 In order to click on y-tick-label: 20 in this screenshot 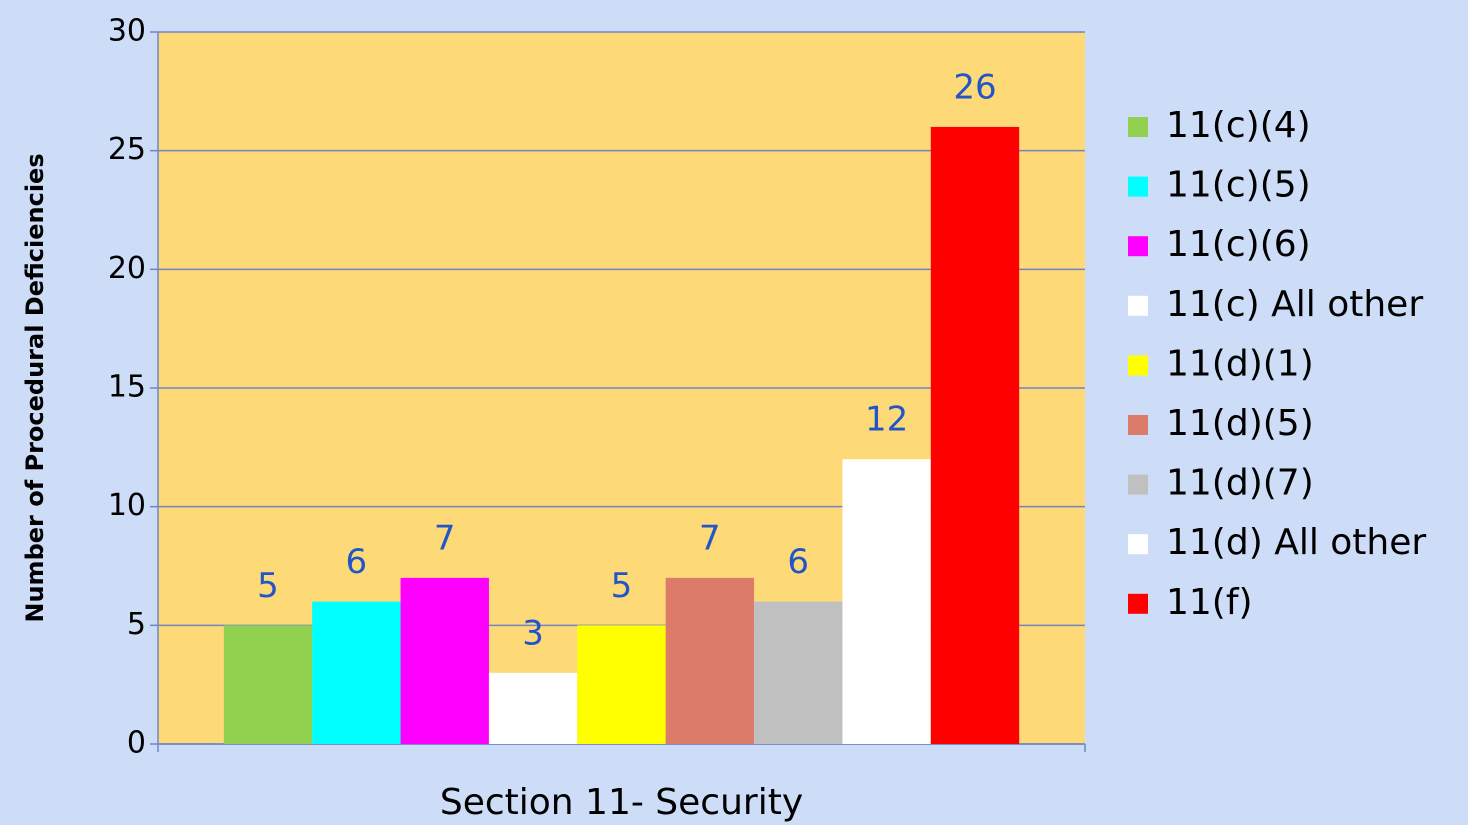, I will do `click(127, 268)`.